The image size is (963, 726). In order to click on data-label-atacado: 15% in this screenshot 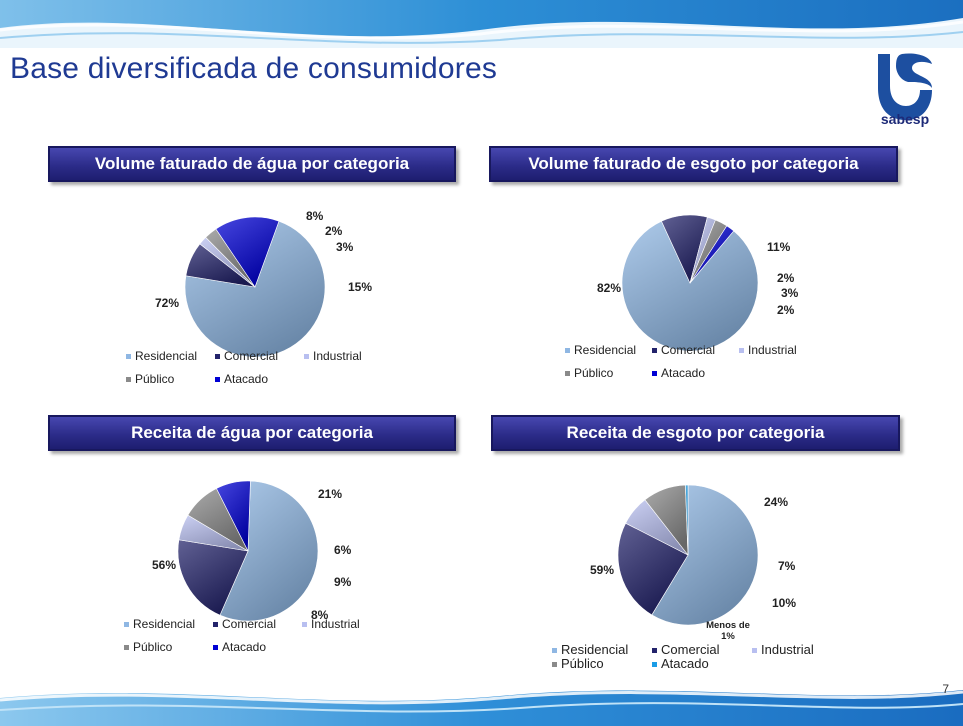, I will do `click(360, 287)`.